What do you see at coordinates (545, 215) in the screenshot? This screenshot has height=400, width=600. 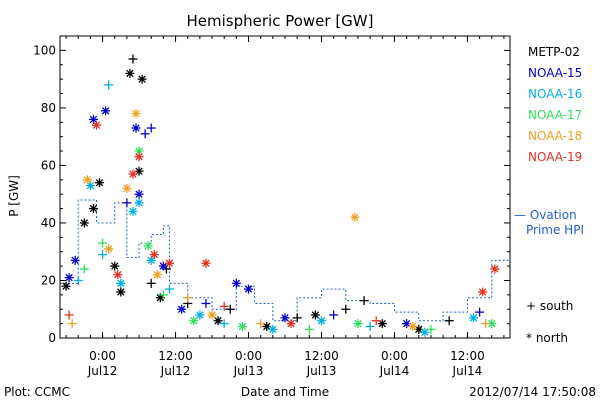 I see `ovation-legend-line1: — Ovation` at bounding box center [545, 215].